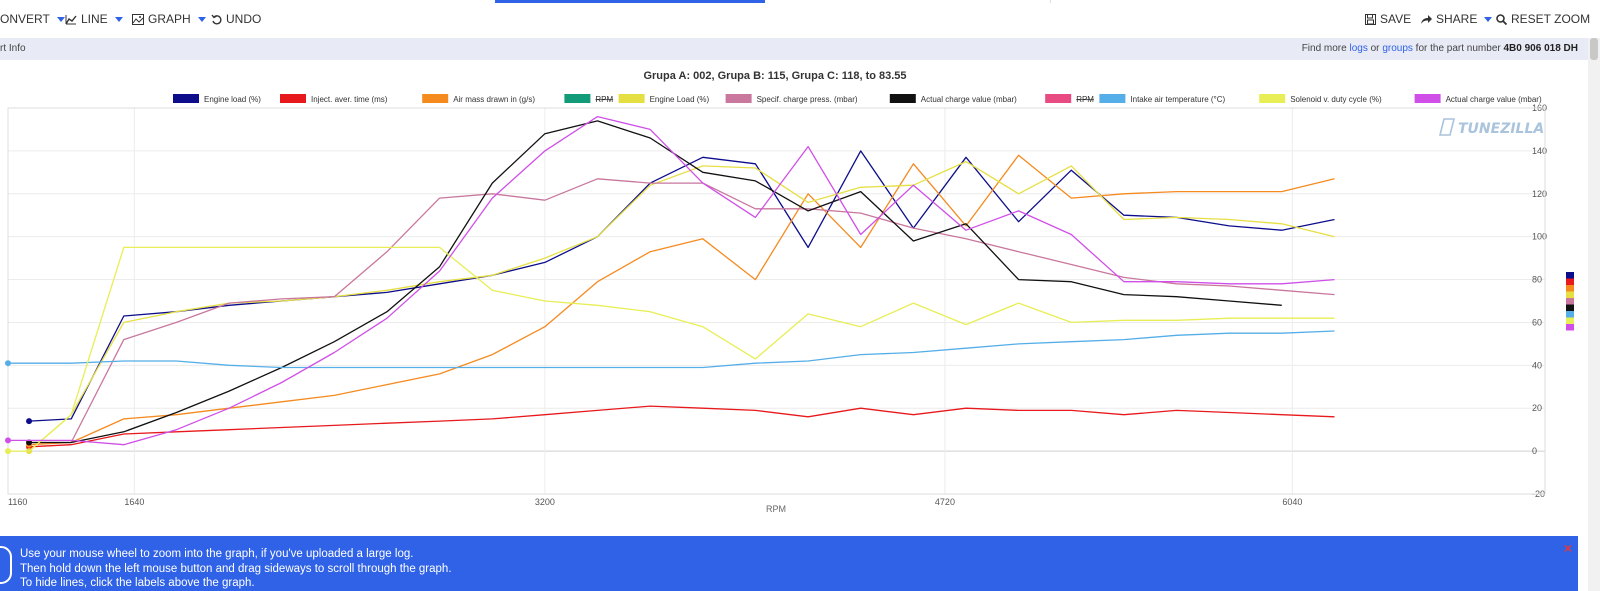  What do you see at coordinates (1594, 49) in the screenshot?
I see `scrollbar-thumb` at bounding box center [1594, 49].